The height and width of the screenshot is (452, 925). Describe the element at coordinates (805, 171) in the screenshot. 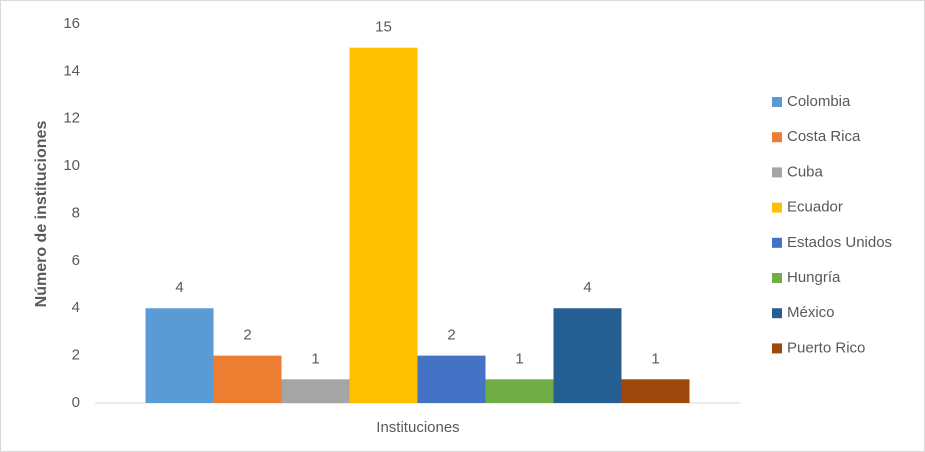

I see `legend-label: Cuba` at that location.